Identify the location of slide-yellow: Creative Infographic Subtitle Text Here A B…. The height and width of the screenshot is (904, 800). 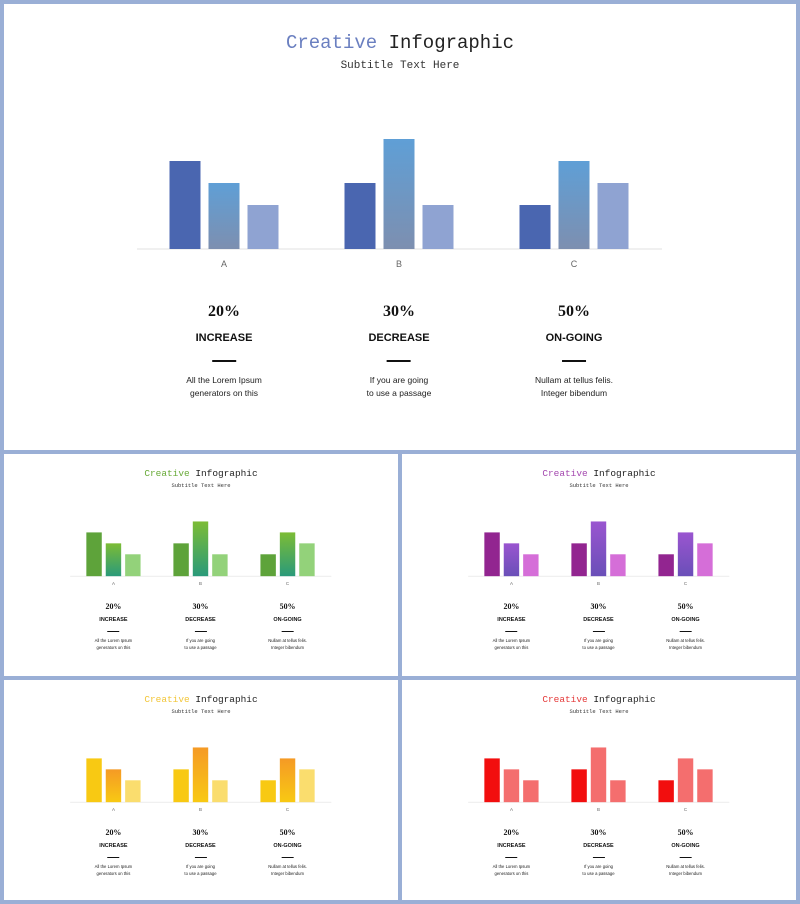
(201, 790).